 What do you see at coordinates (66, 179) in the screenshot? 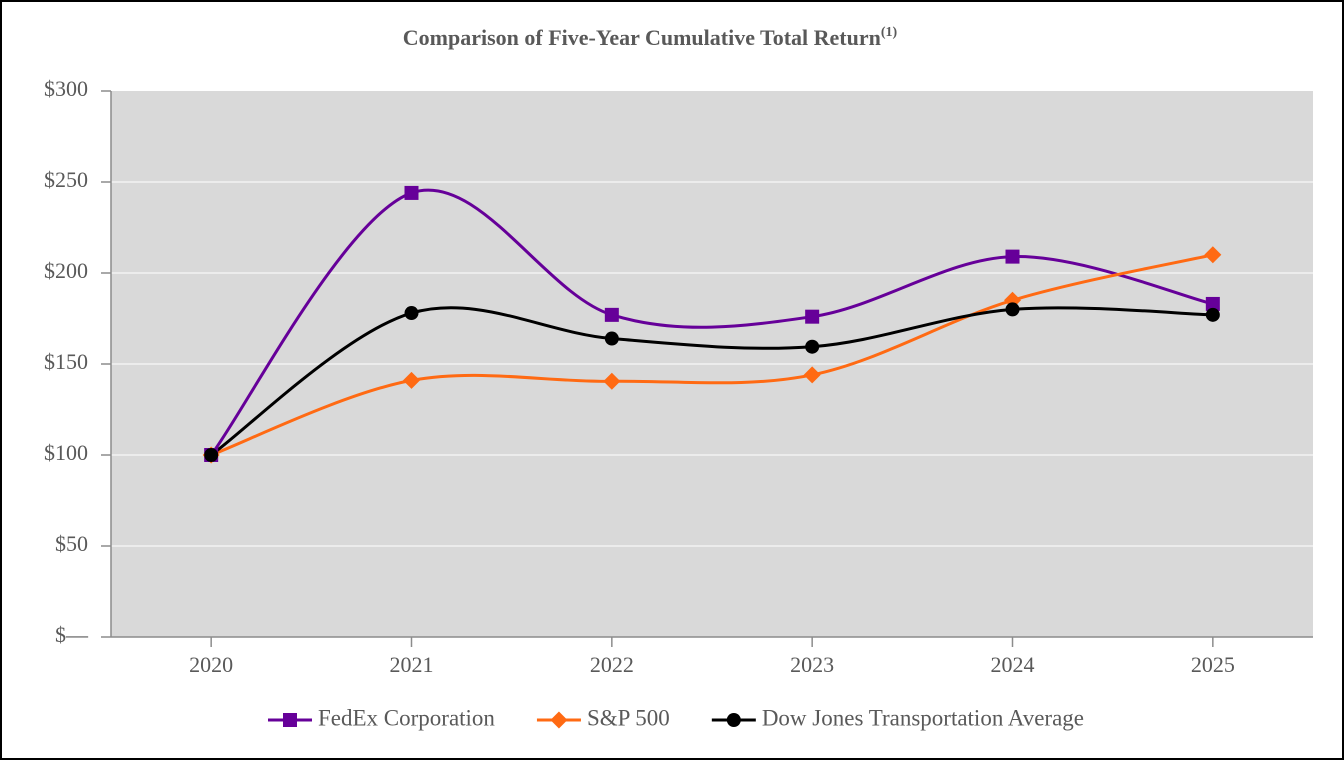
I see `y-tick-label: $250` at bounding box center [66, 179].